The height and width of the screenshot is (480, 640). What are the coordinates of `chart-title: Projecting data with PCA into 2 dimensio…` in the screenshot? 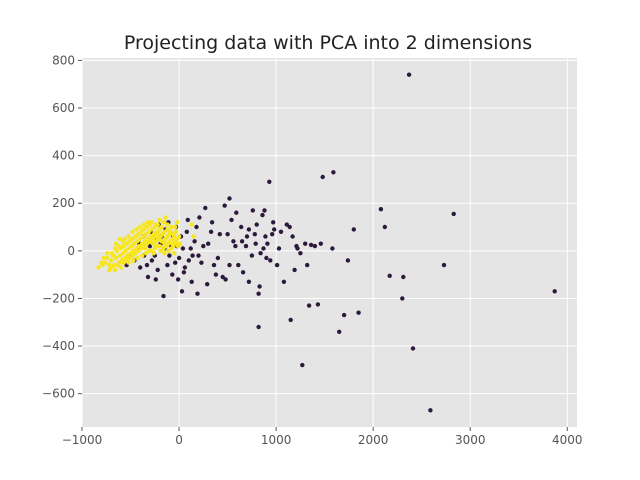 It's located at (328, 43).